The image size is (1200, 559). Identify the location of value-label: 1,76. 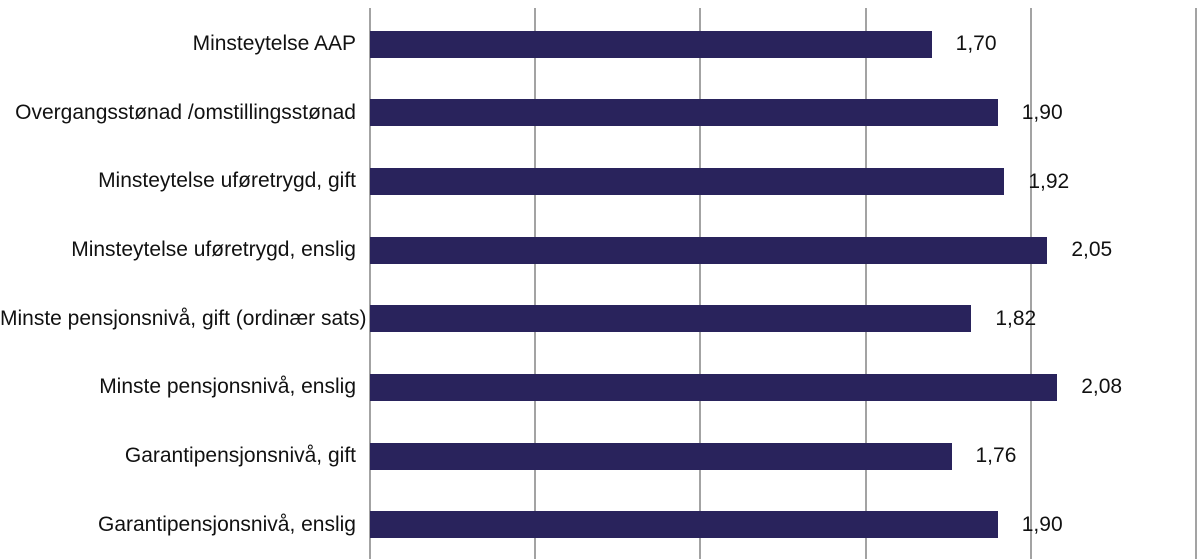
(996, 456).